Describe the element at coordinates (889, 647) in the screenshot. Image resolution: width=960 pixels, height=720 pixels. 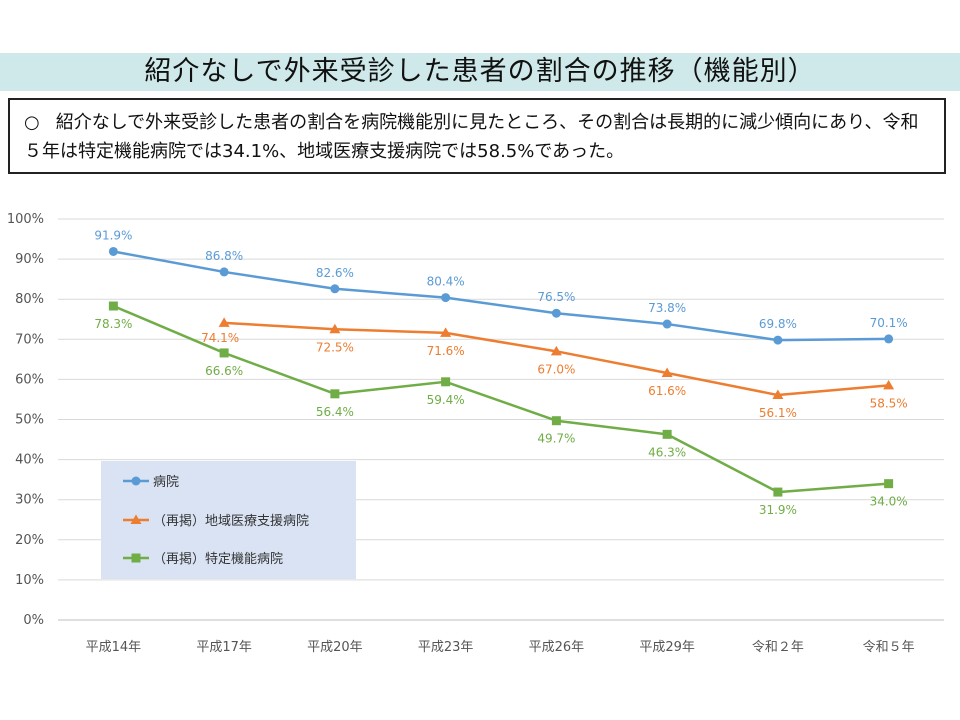
I see `x-tick-label: 令和５年` at that location.